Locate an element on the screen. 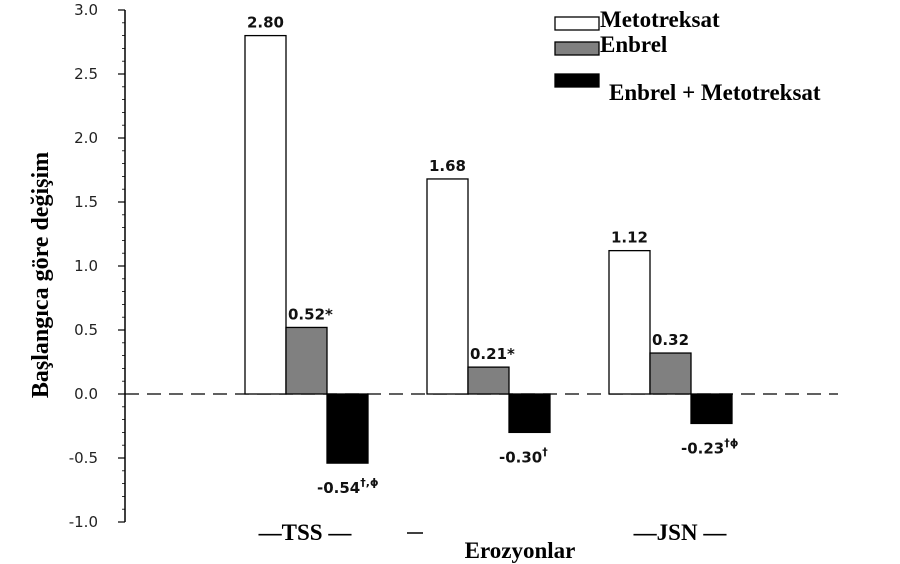 The height and width of the screenshot is (564, 900). y-axis-label: Başlangıca göre değişim is located at coordinates (41, 275).